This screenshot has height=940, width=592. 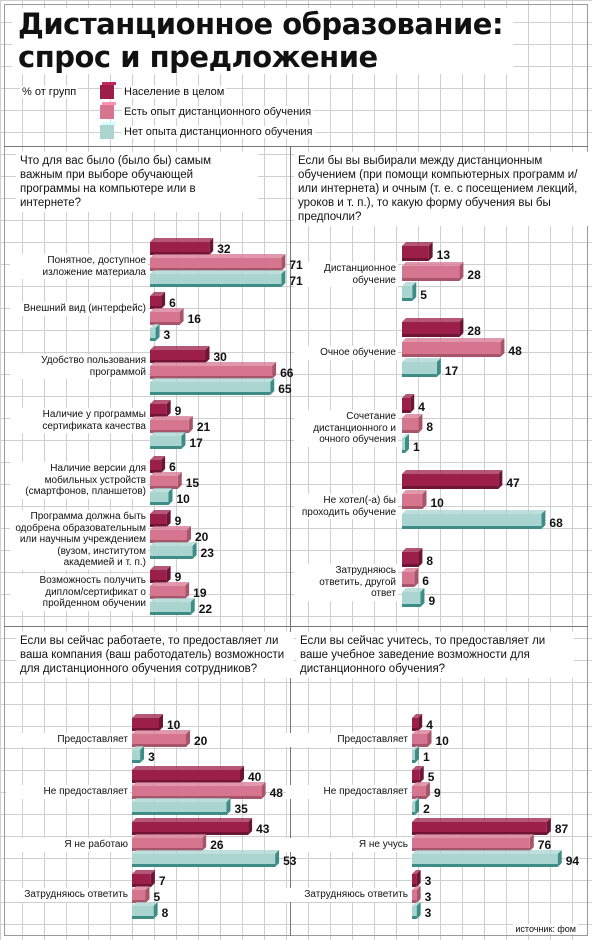 I want to click on legend-item: Нет опыта дистанционного обучения, so click(x=207, y=132).